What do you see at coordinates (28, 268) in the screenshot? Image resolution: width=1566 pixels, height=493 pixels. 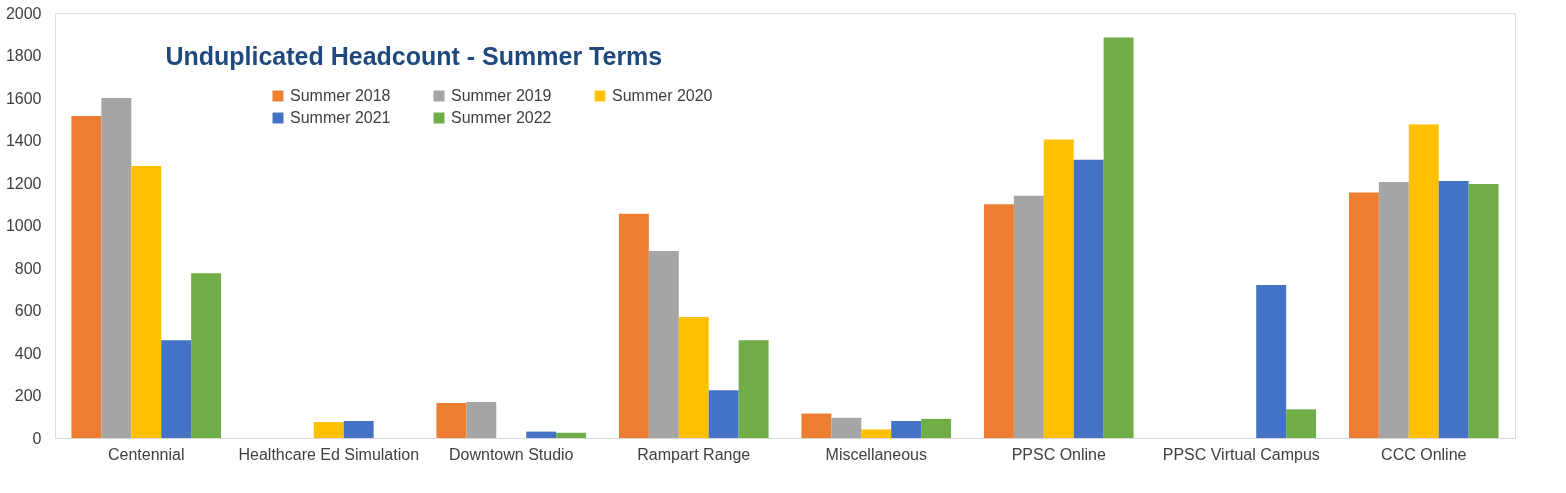 I see `y-tick-label: 800` at bounding box center [28, 268].